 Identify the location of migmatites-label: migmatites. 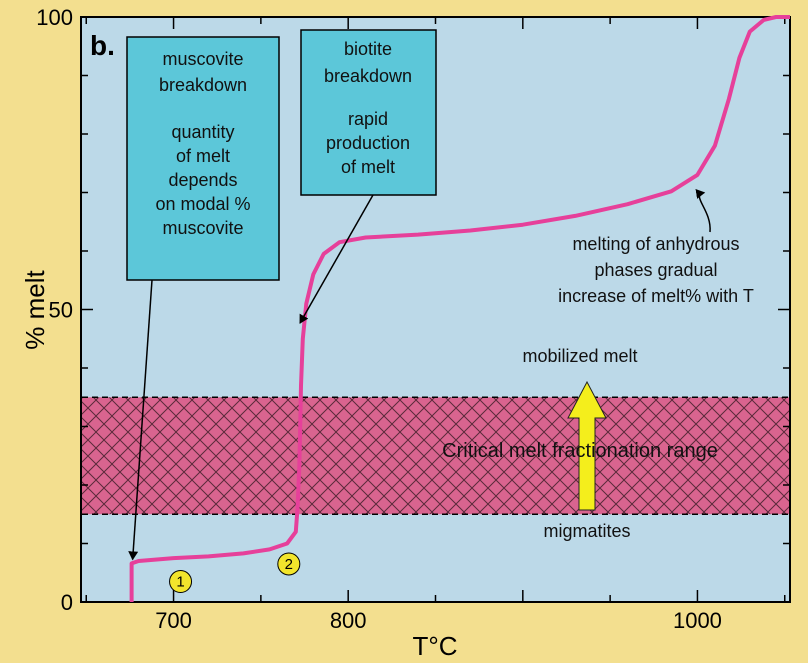
(586, 531).